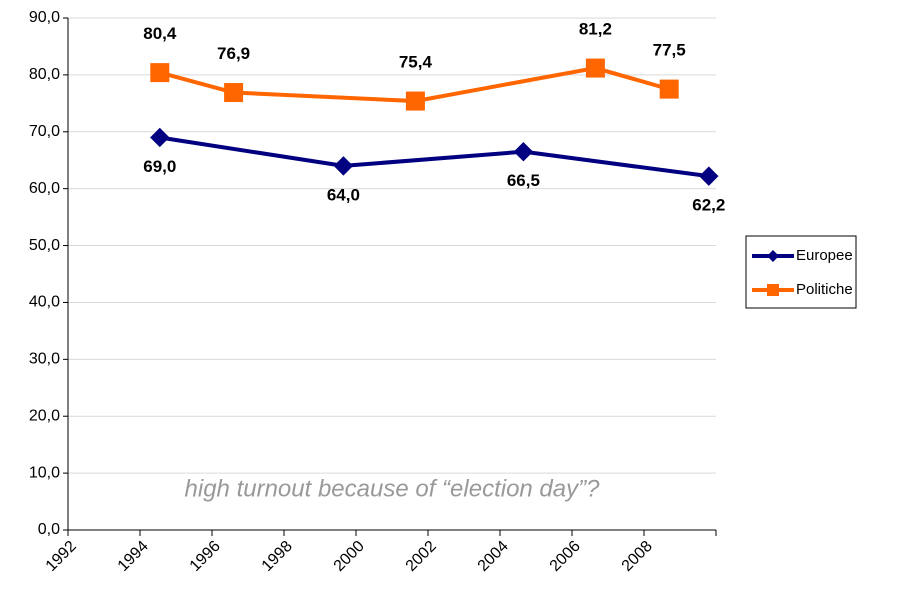  What do you see at coordinates (49, 529) in the screenshot?
I see `y-tick-label: 0,0` at bounding box center [49, 529].